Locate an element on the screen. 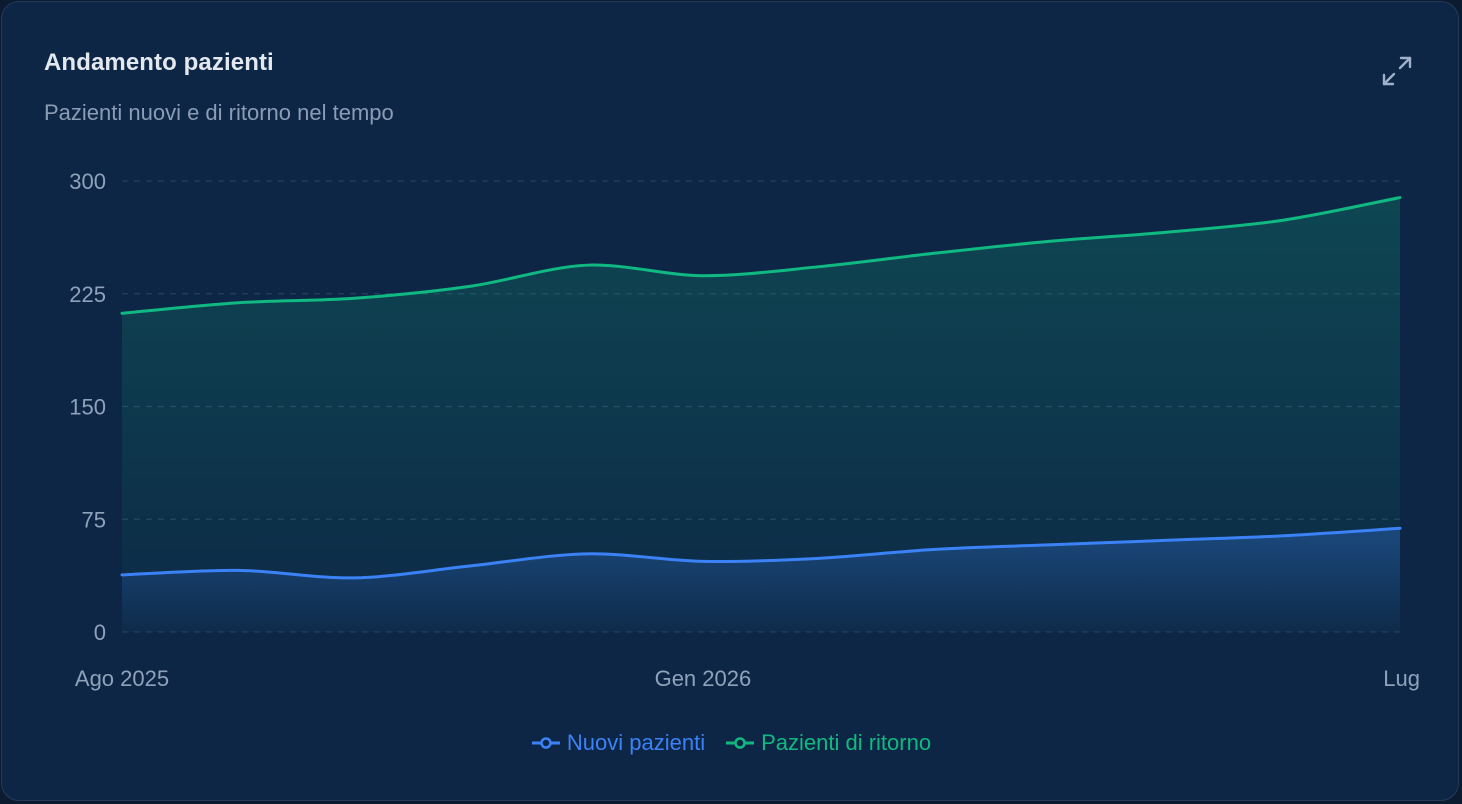  expand-button is located at coordinates (1397, 71).